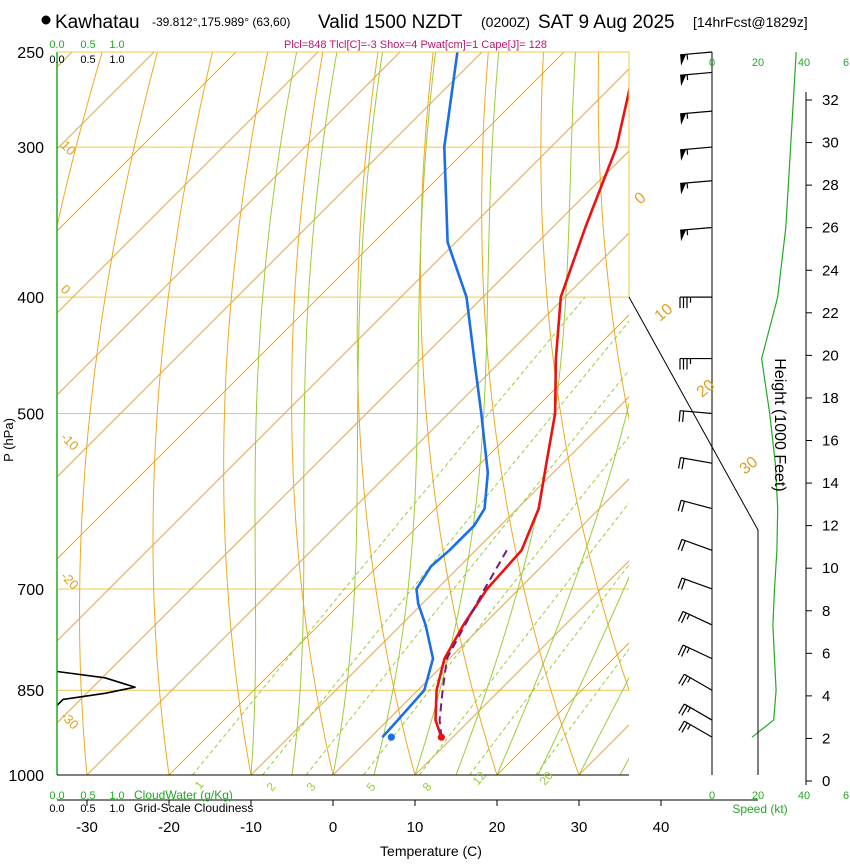 The height and width of the screenshot is (865, 850). Describe the element at coordinates (749, 466) in the screenshot. I see `theta-label: 30` at that location.